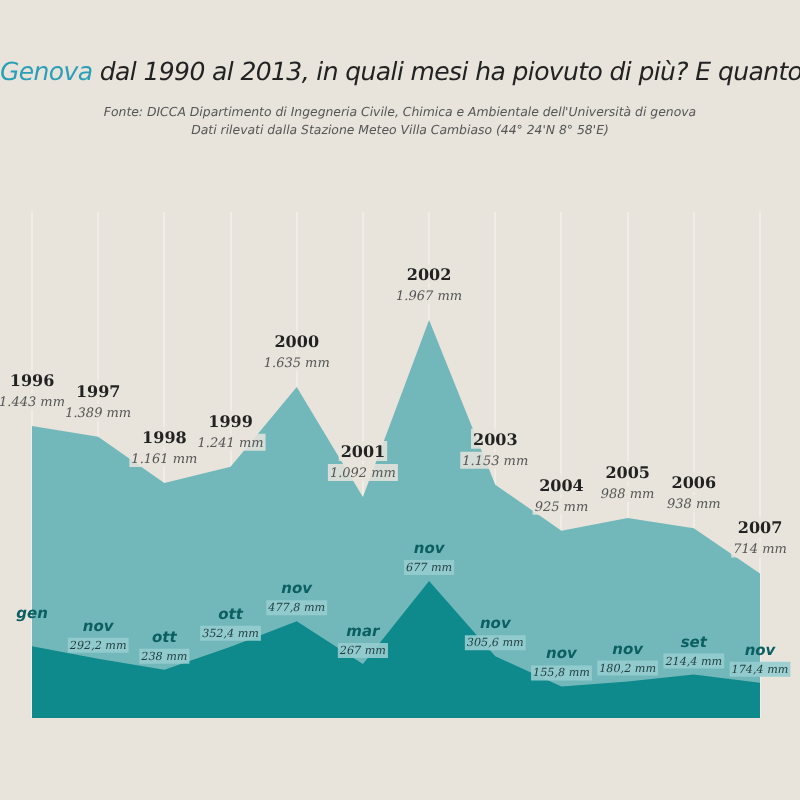 Image resolution: width=800 pixels, height=800 pixels. I want to click on x-tick-label: 2005, so click(627, 472).